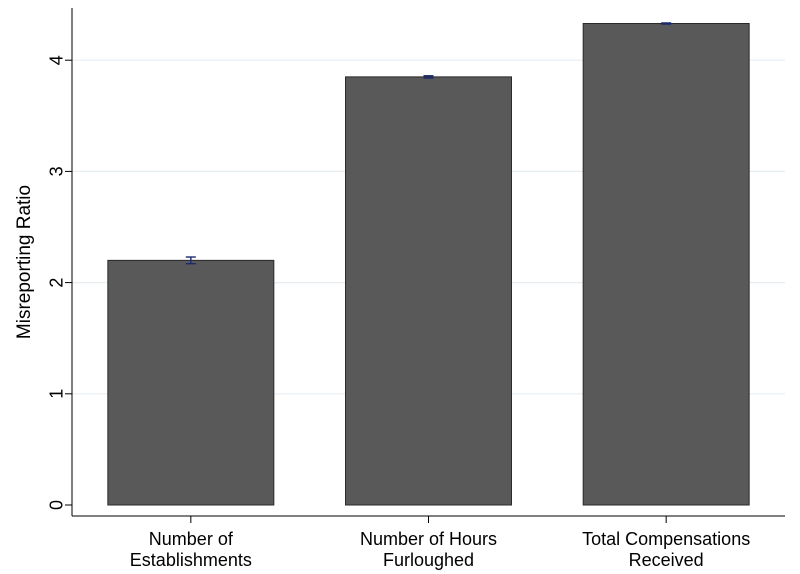 The height and width of the screenshot is (574, 800). What do you see at coordinates (56, 505) in the screenshot?
I see `y-tick-label: 0` at bounding box center [56, 505].